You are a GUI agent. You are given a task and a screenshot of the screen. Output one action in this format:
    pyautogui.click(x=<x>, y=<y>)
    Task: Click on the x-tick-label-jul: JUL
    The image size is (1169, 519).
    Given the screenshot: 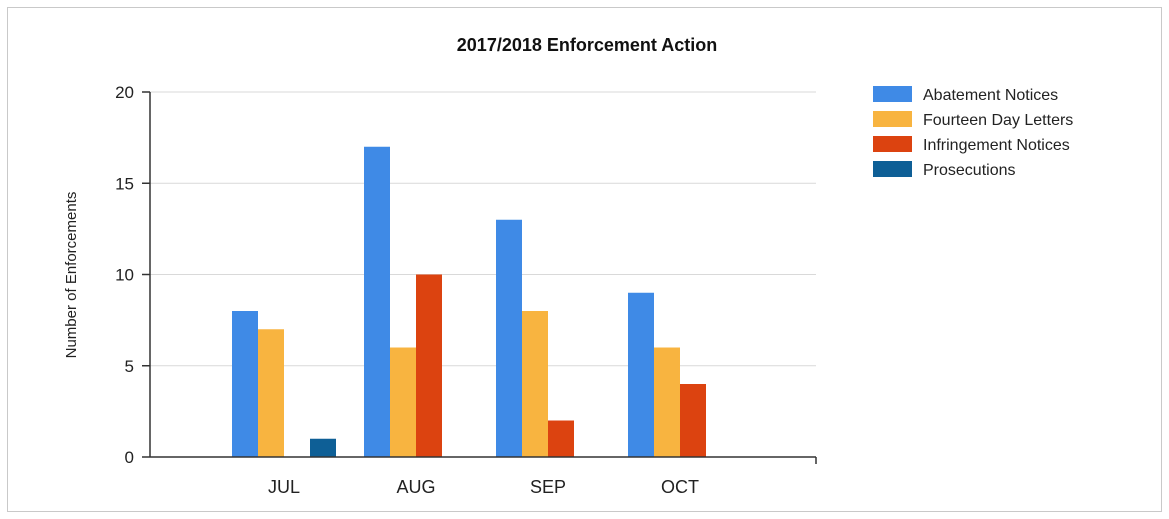 What is the action you would take?
    pyautogui.click(x=284, y=487)
    